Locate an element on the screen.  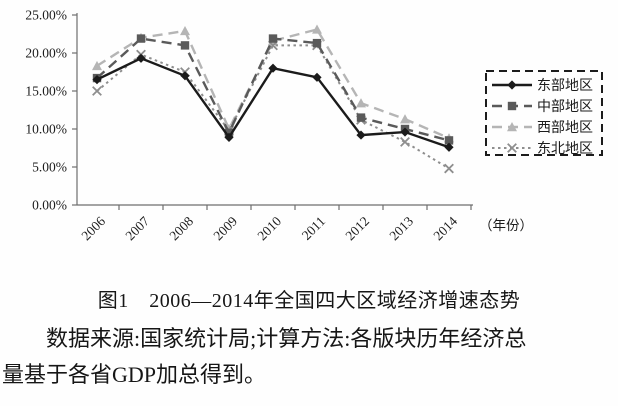
series-line-central is located at coordinates (273, 89).